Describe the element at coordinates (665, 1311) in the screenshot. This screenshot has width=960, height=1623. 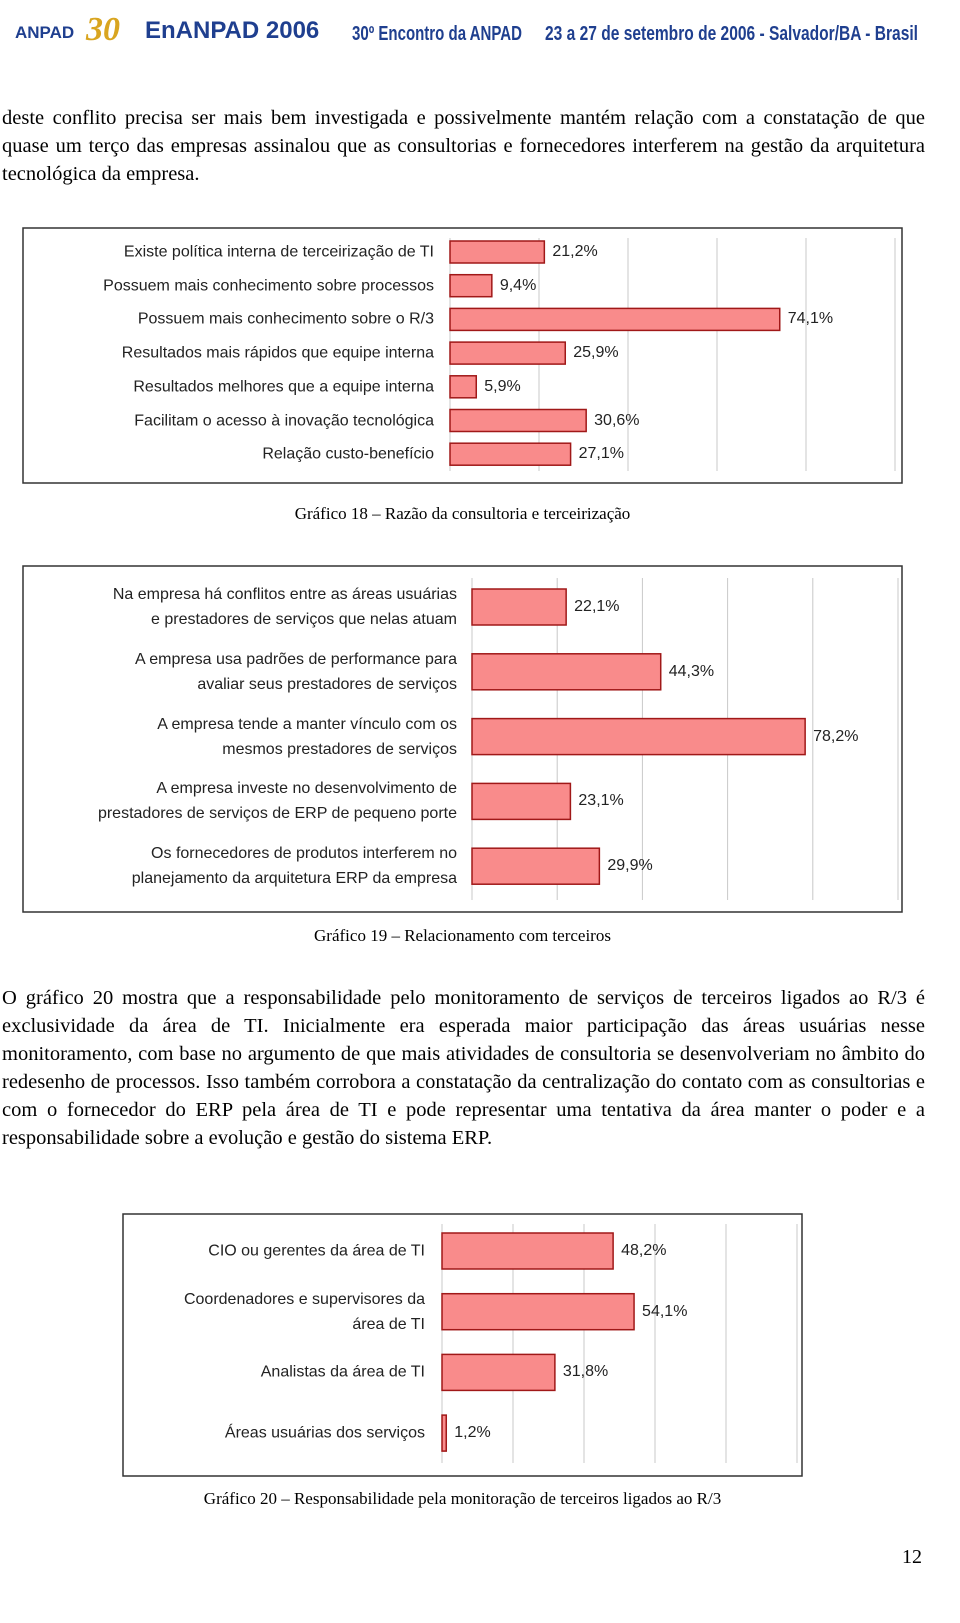
I see `value-label: 54,1%` at that location.